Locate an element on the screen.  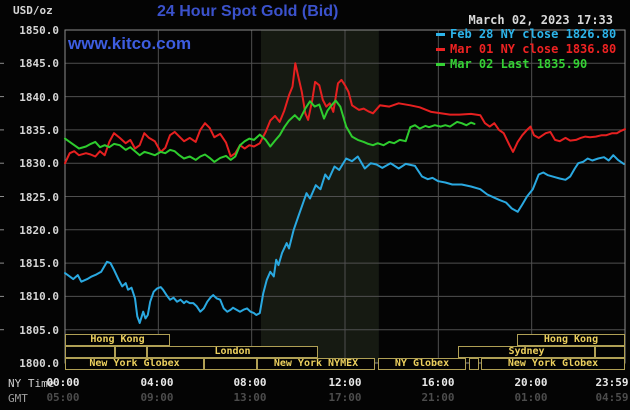
y-tick-label: 1815.0 is located at coordinates (39, 264).